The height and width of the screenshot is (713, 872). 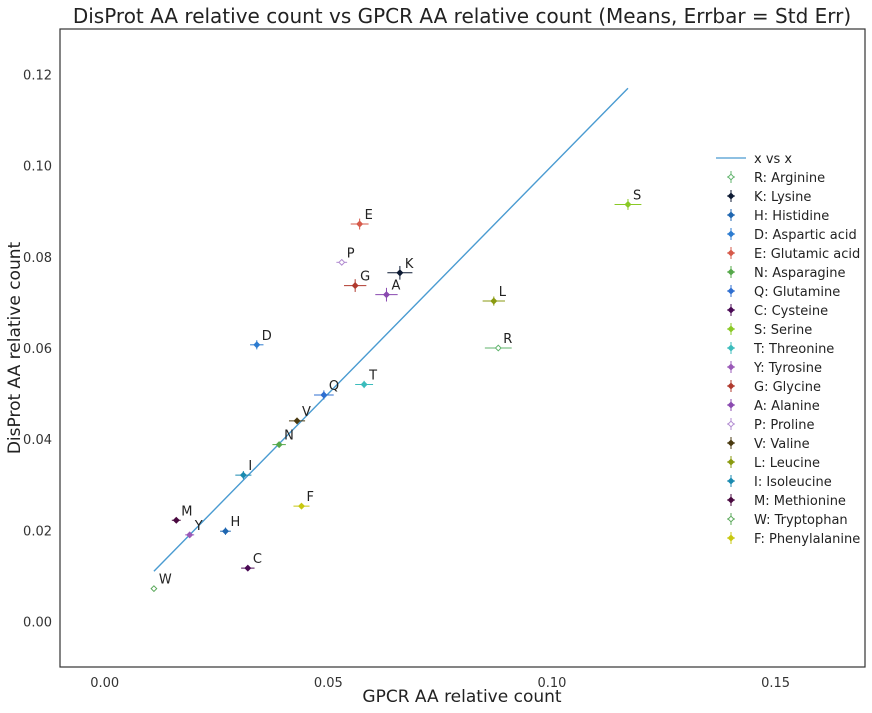 What do you see at coordinates (15, 348) in the screenshot?
I see `y-axis-label: DisProt AA relative count` at bounding box center [15, 348].